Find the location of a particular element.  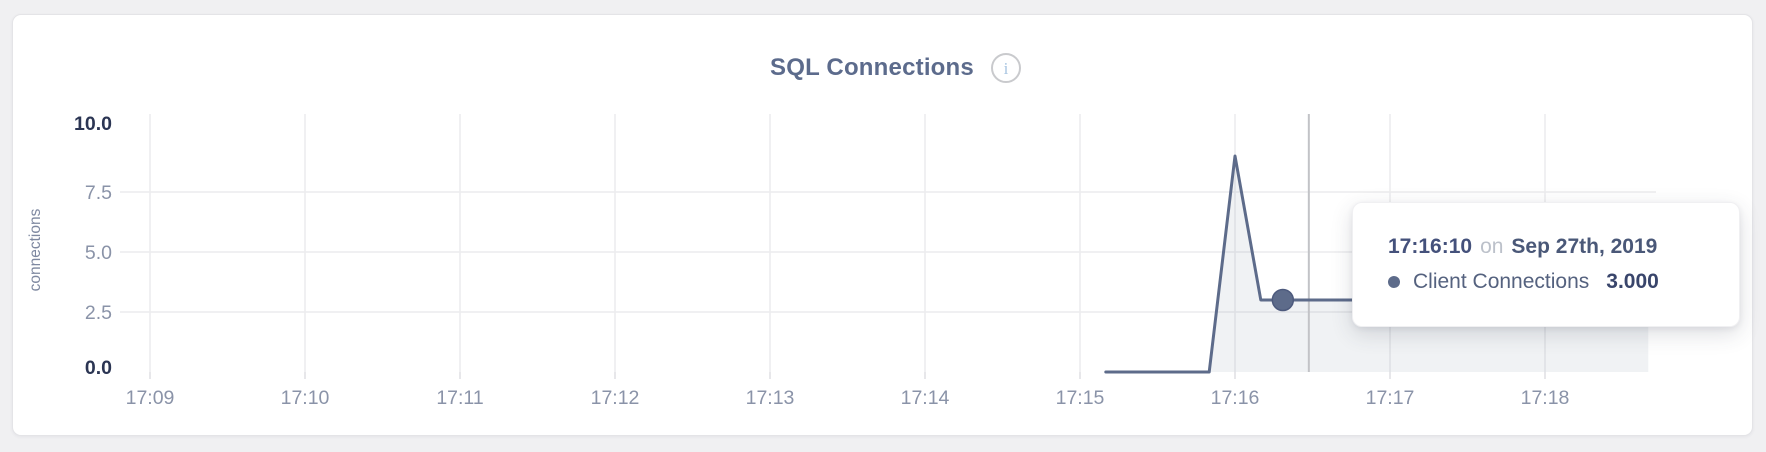

x-tick-label: 17:14 is located at coordinates (925, 398).